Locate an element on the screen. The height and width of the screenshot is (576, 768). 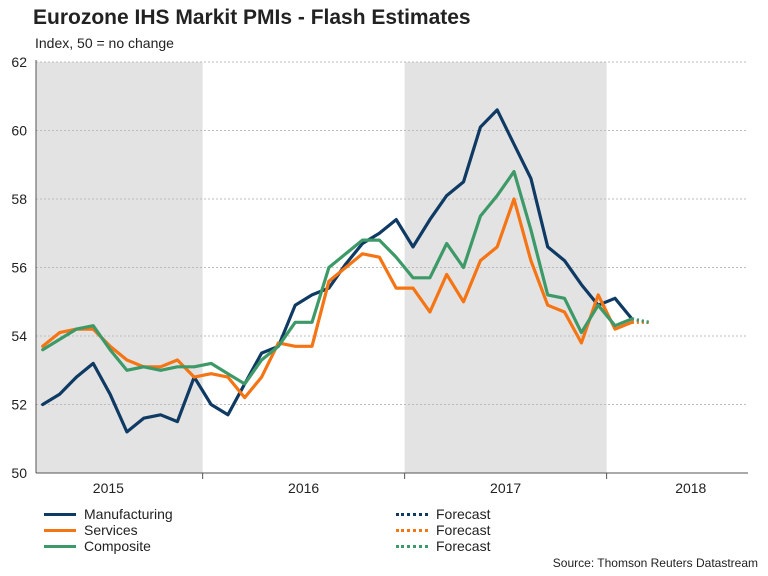
y-tick-label: 50 is located at coordinates (19, 473).